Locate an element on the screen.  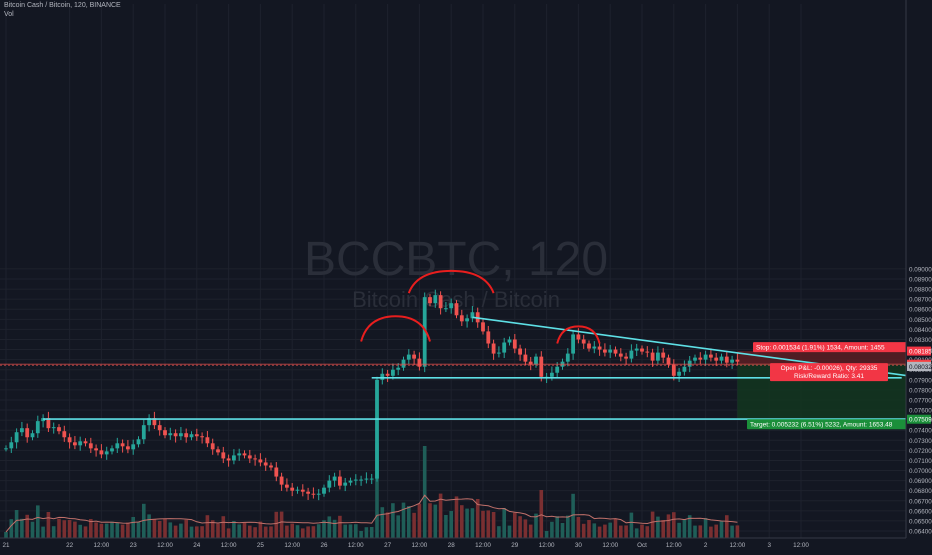
time-axis-tick-label: 2 is located at coordinates (706, 545).